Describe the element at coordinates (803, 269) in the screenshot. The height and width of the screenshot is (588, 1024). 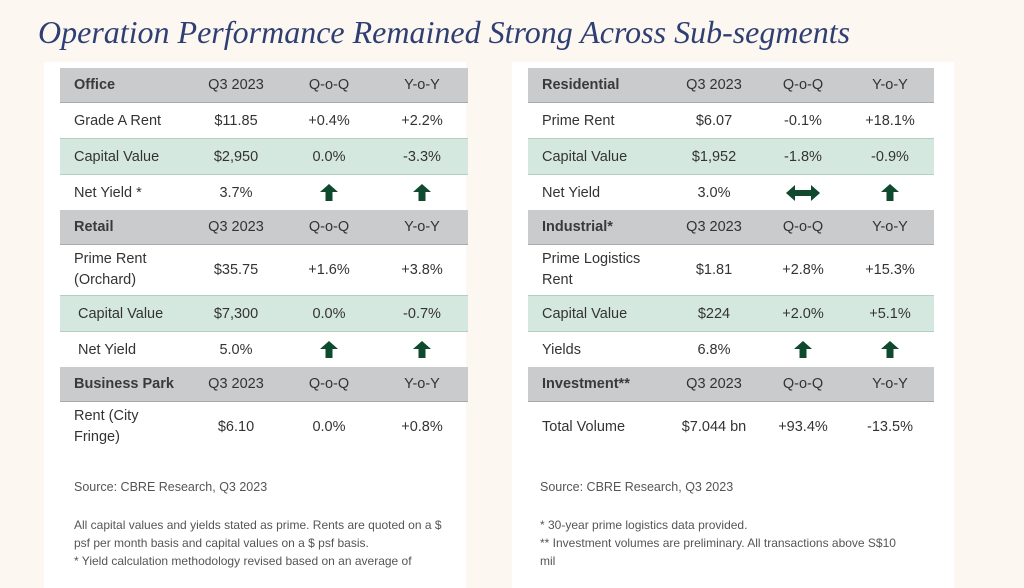
I see `row-qoq: +2.8%` at that location.